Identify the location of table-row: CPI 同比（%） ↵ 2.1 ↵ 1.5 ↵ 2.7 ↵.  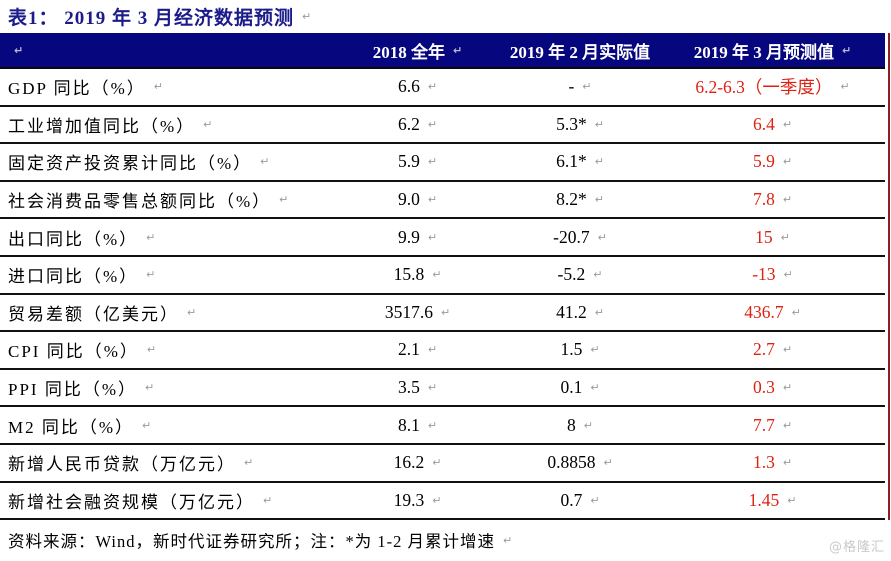
(442, 351).